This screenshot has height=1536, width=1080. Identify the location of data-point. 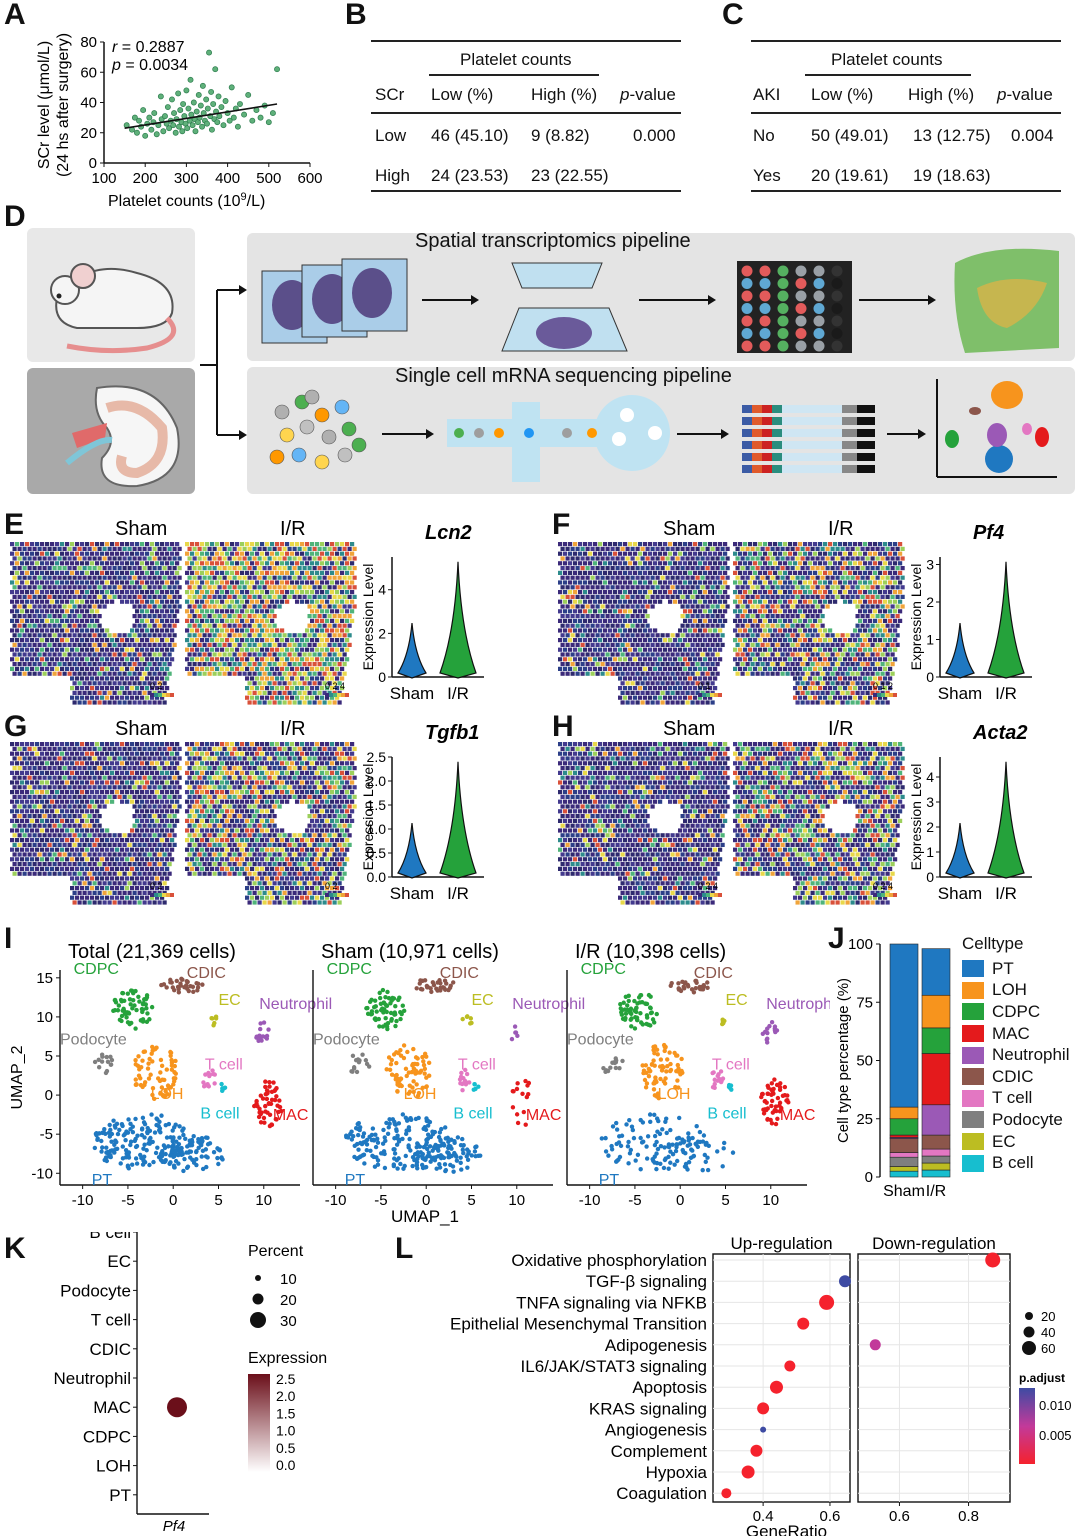
(207, 123).